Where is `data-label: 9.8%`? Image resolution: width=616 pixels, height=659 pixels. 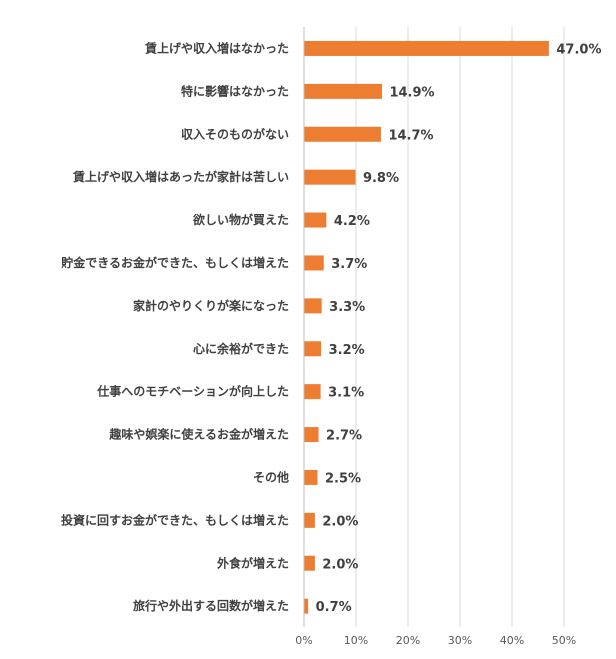 data-label: 9.8% is located at coordinates (381, 178).